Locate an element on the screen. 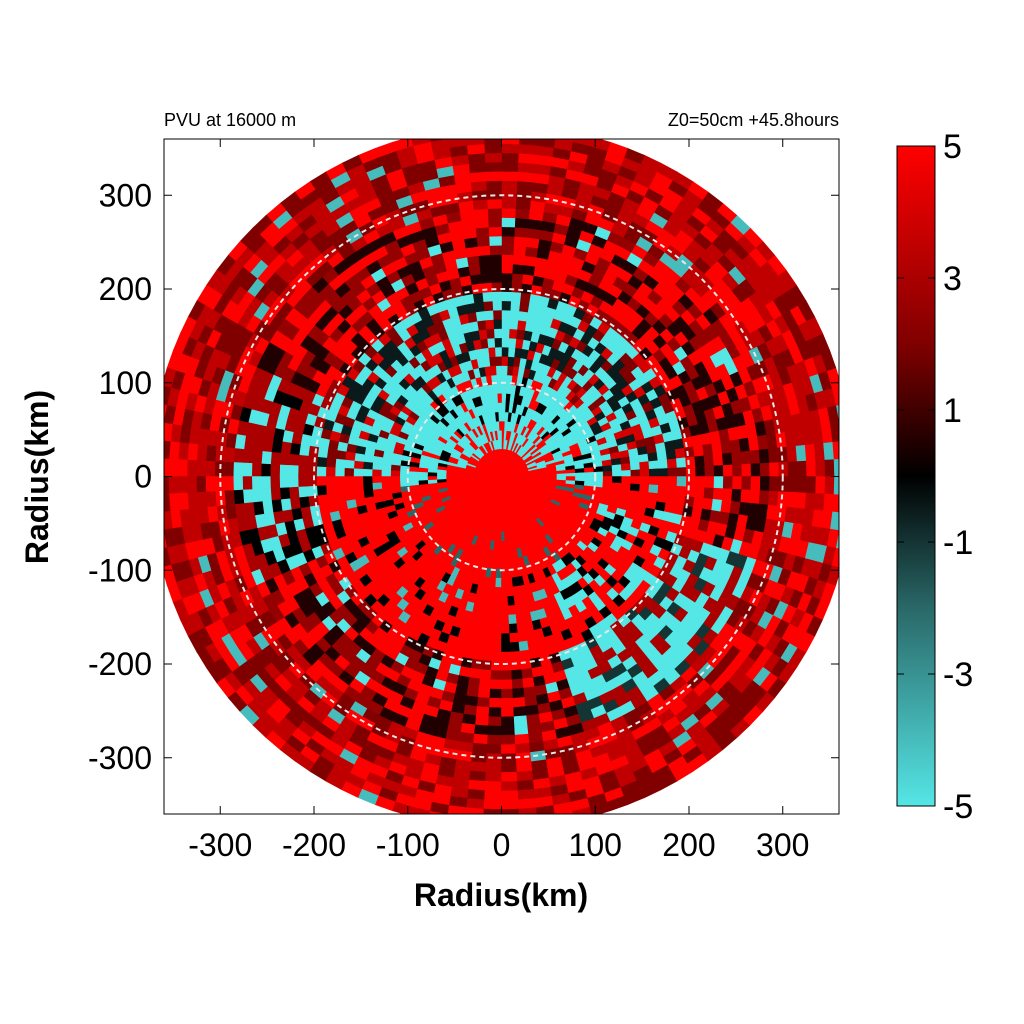 The image size is (1024, 1024). y-tick-label: -300 is located at coordinates (120, 758).